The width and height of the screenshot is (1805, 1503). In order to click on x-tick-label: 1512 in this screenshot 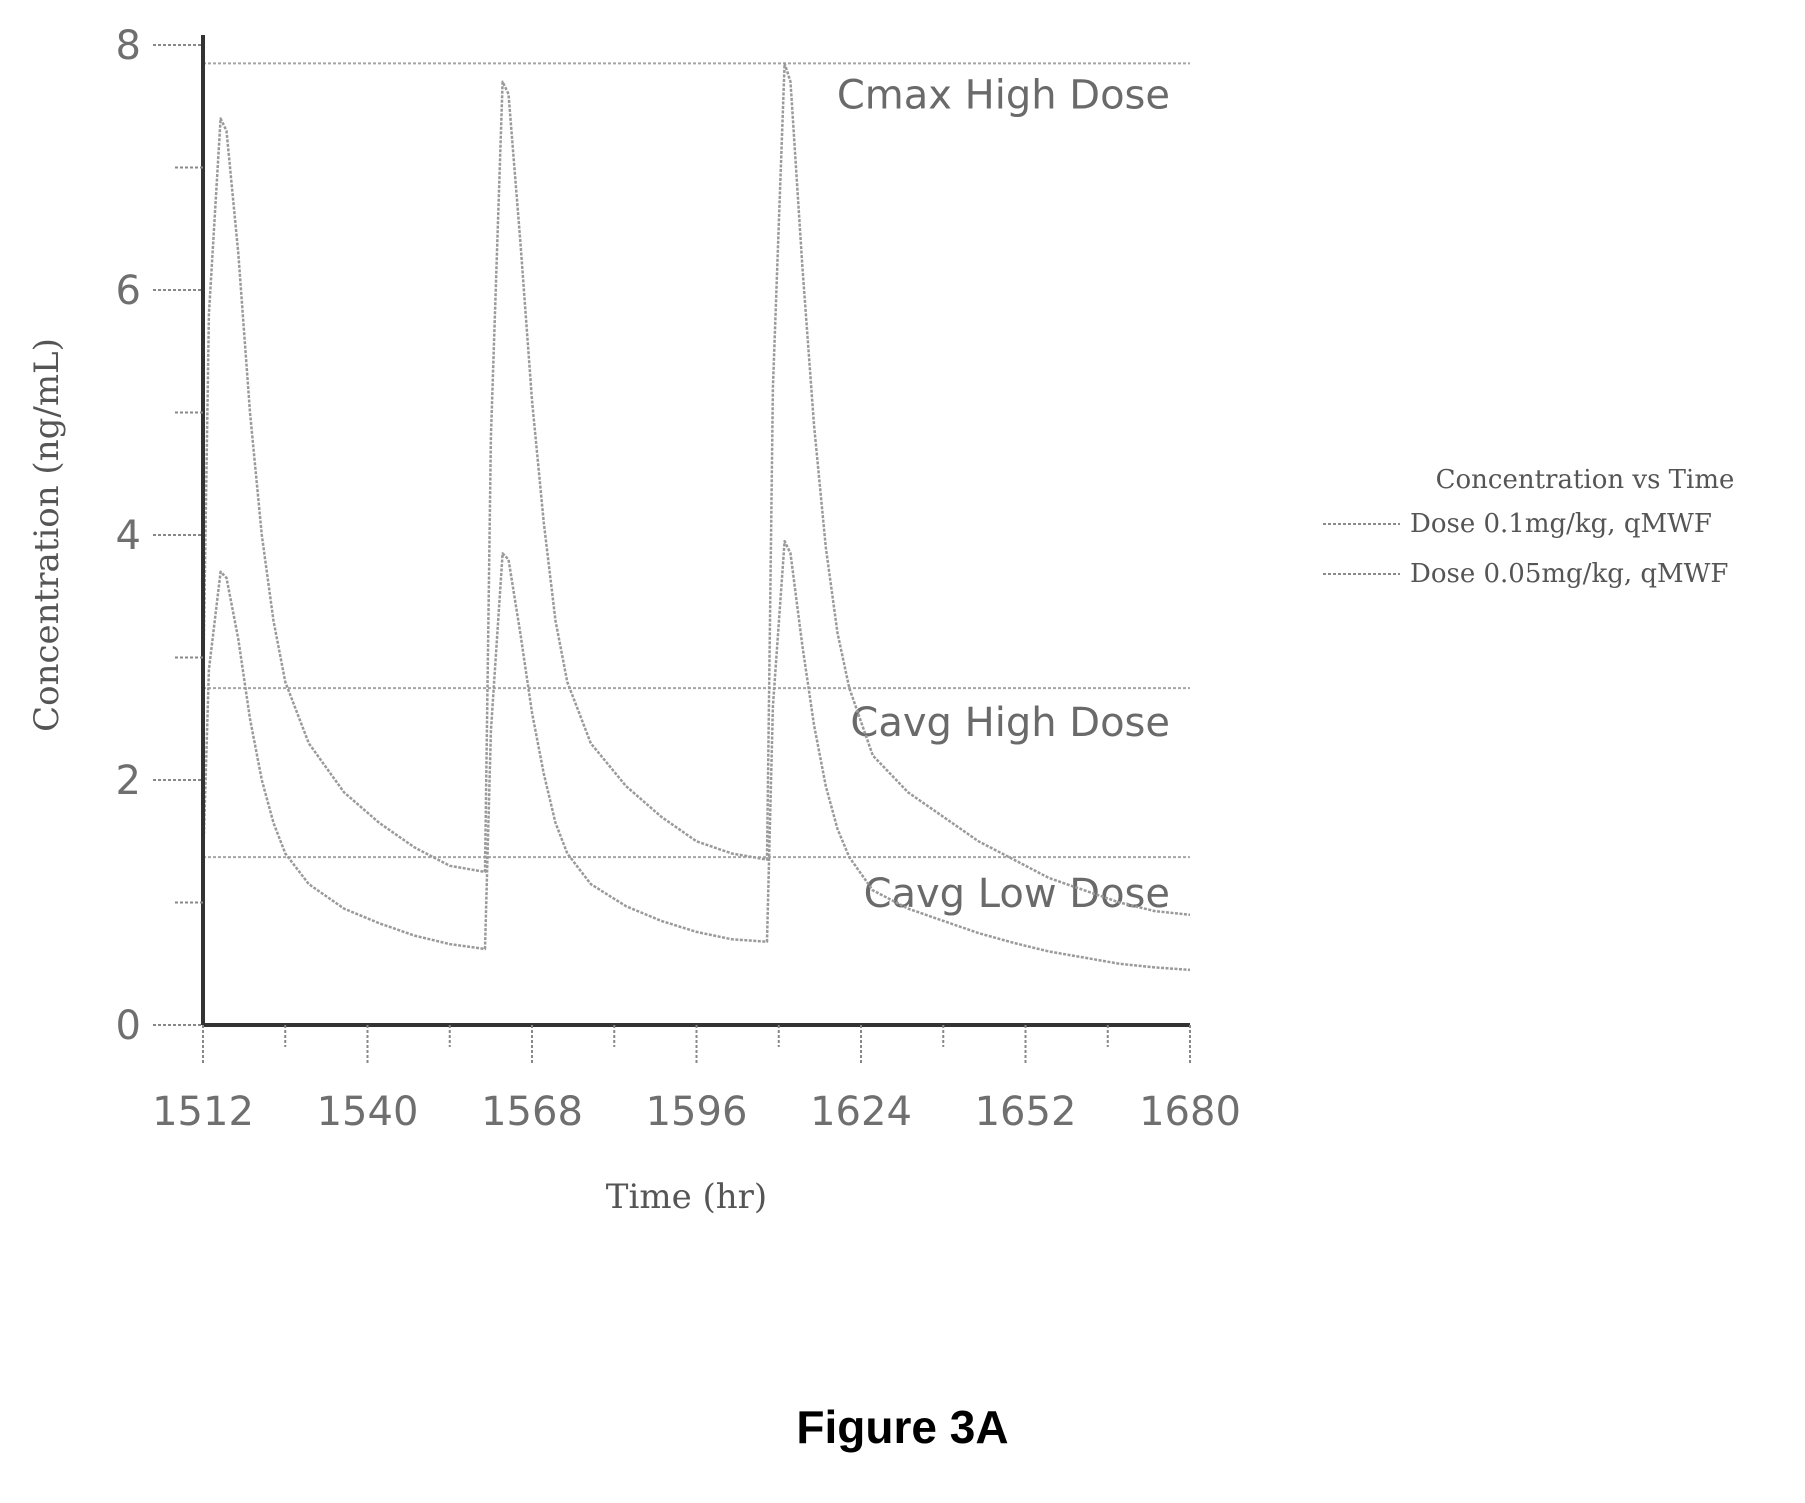, I will do `click(203, 1112)`.